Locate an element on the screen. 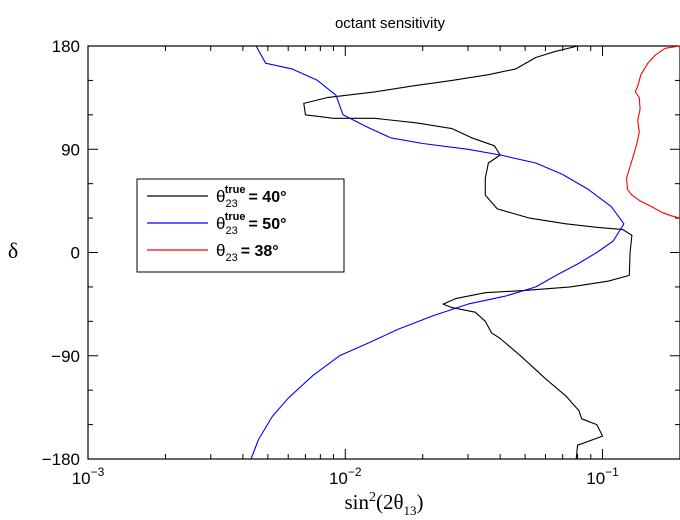 The image size is (680, 520). legend: θ23true = 40°θ23true = 50° θ23 = 38° is located at coordinates (240, 225).